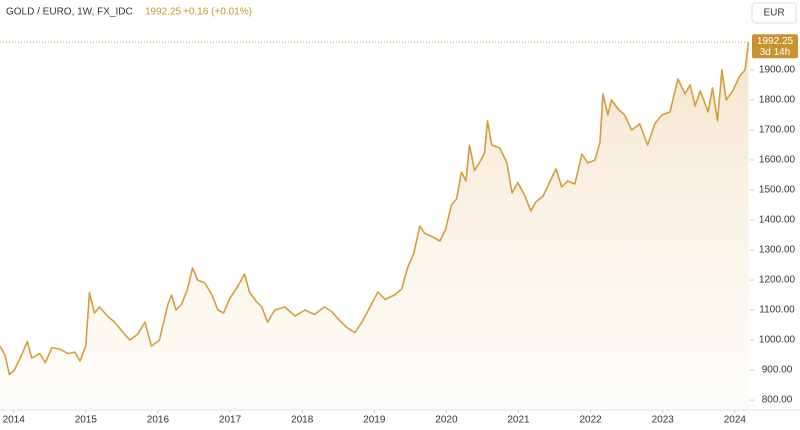 Image resolution: width=800 pixels, height=430 pixels. I want to click on x-tick-label: 2020, so click(446, 420).